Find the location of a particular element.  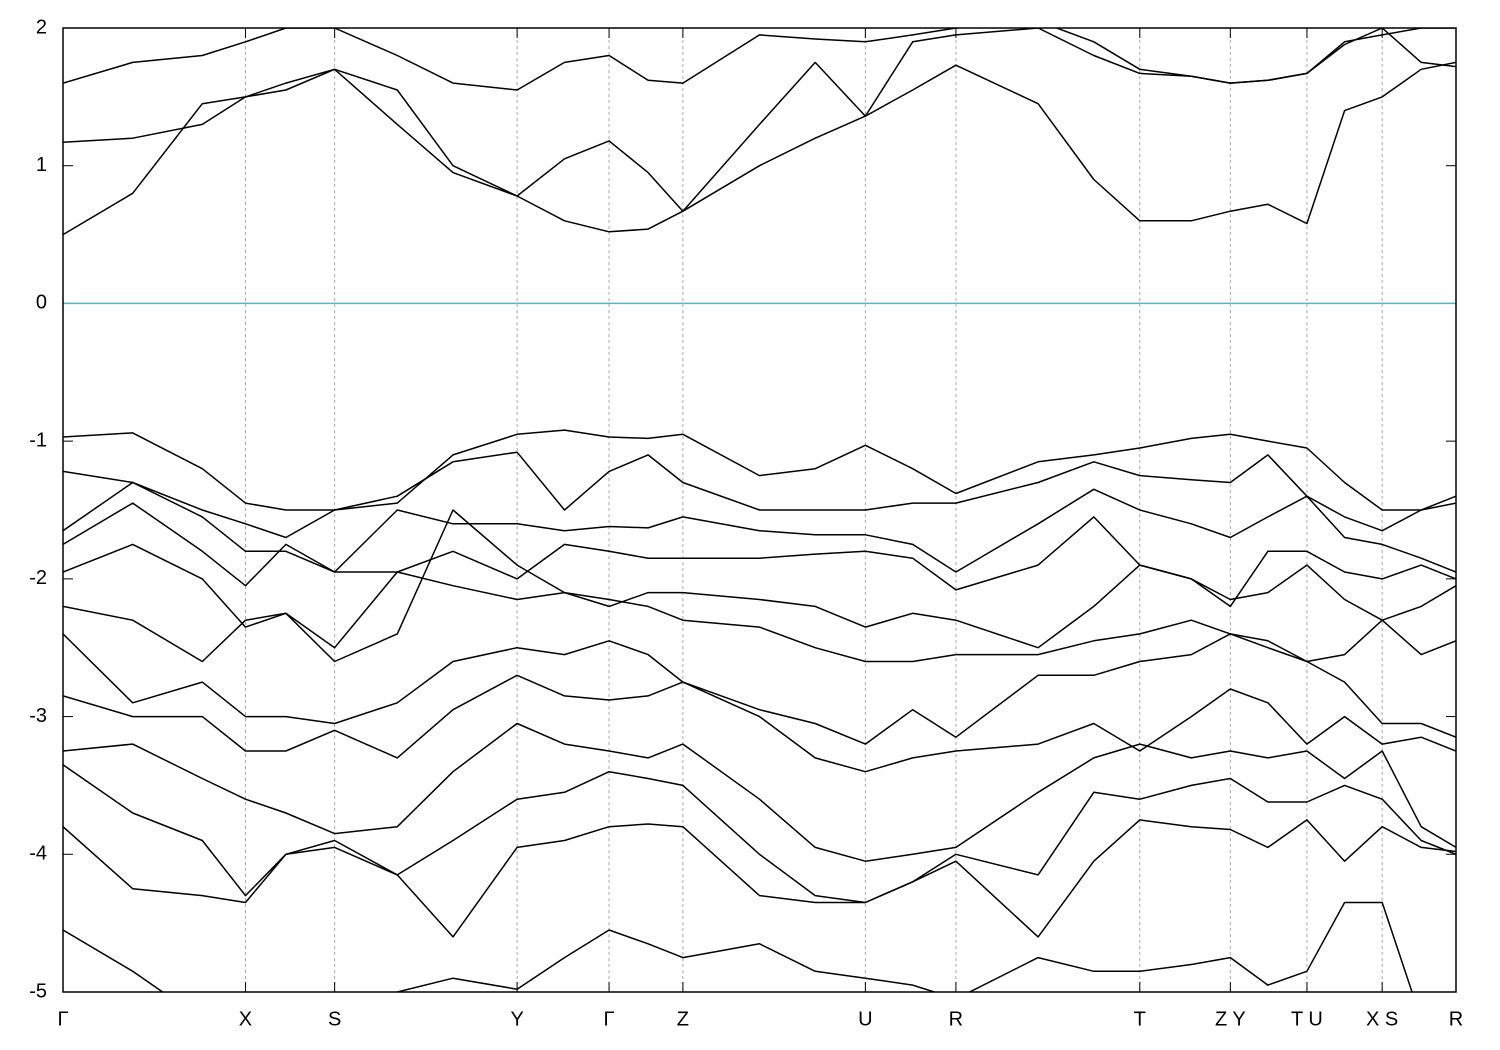

y-tick-label: -4 is located at coordinates (38, 854).